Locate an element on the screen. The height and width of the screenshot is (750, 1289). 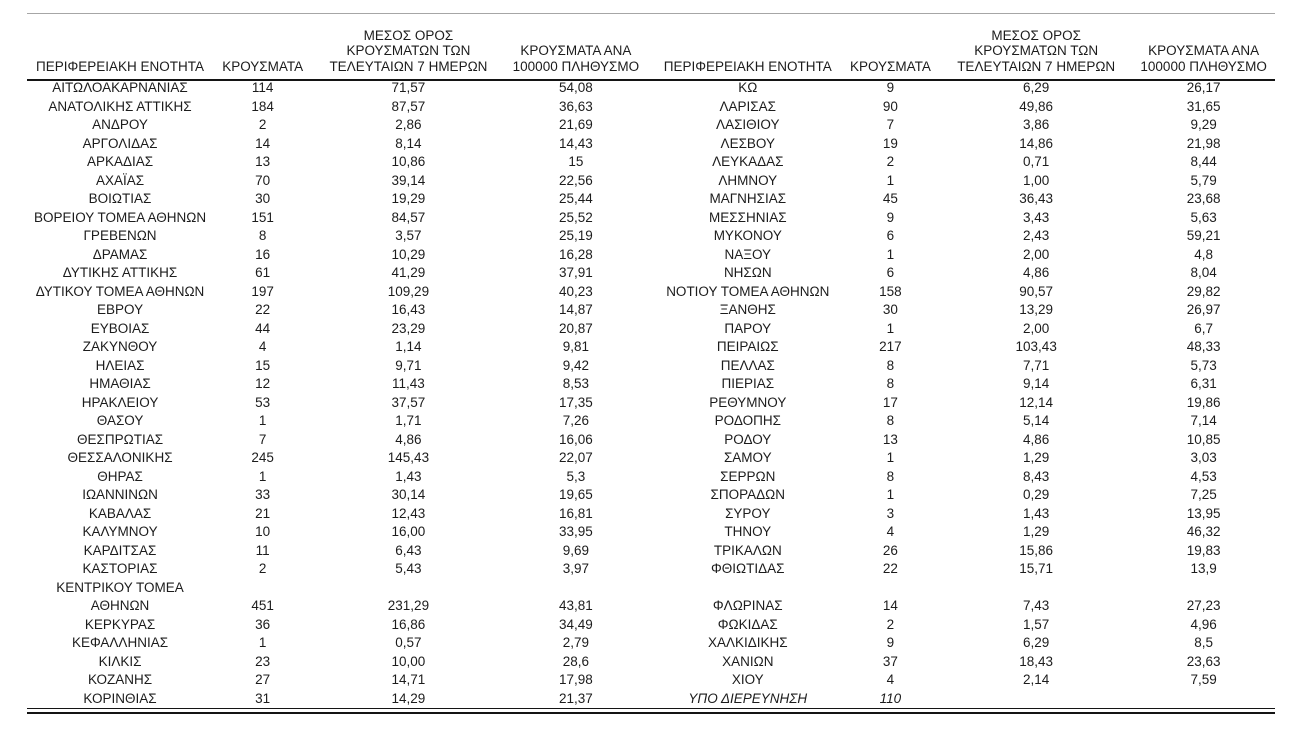
cell-avg7: 1,29 is located at coordinates (1036, 457).